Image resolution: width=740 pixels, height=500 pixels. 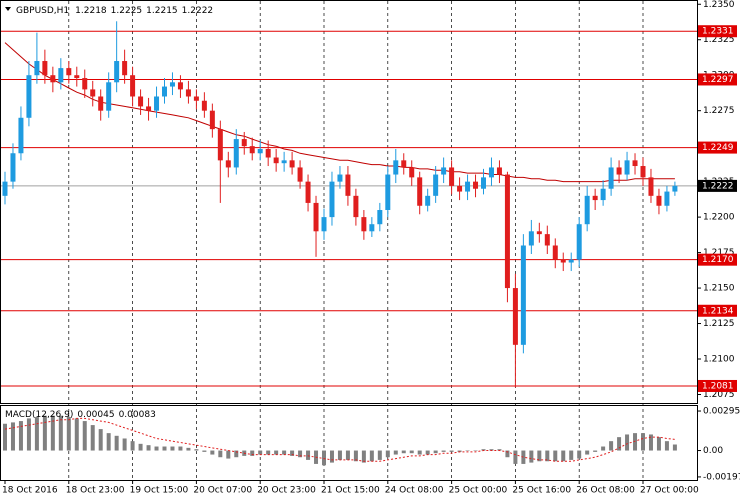 What do you see at coordinates (719, 111) in the screenshot?
I see `y-tick-label: 1.2275` at bounding box center [719, 111].